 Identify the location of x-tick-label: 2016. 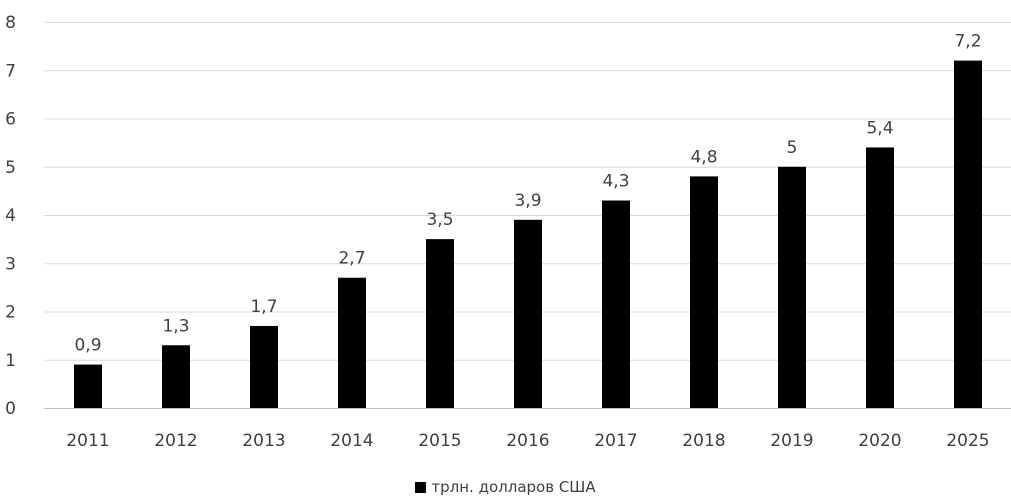
(527, 441).